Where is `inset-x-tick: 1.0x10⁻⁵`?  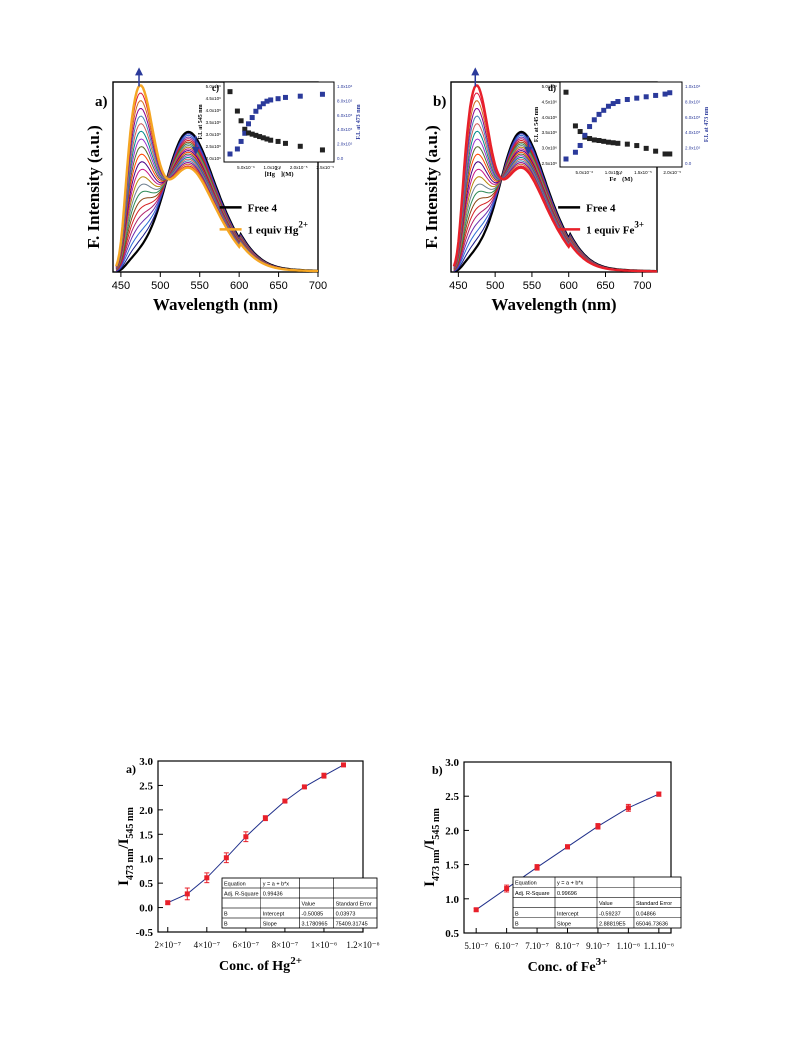 inset-x-tick: 1.0x10⁻⁵ is located at coordinates (614, 172).